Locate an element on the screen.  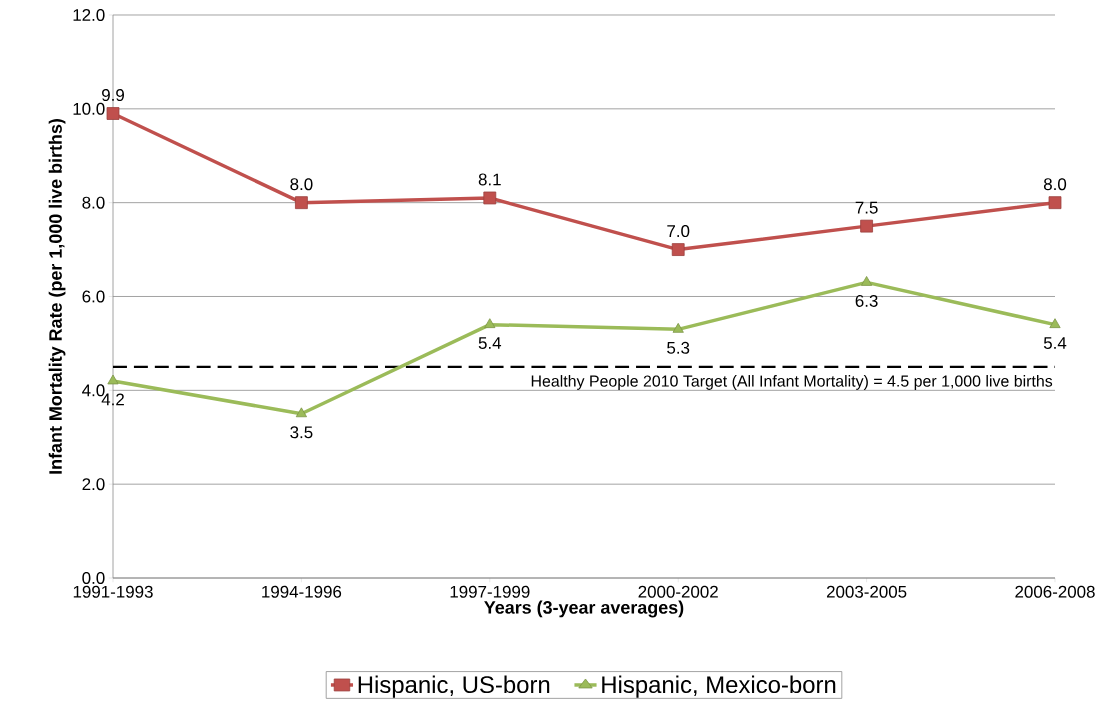
x-tick-label: 2006-2008 is located at coordinates (1055, 591).